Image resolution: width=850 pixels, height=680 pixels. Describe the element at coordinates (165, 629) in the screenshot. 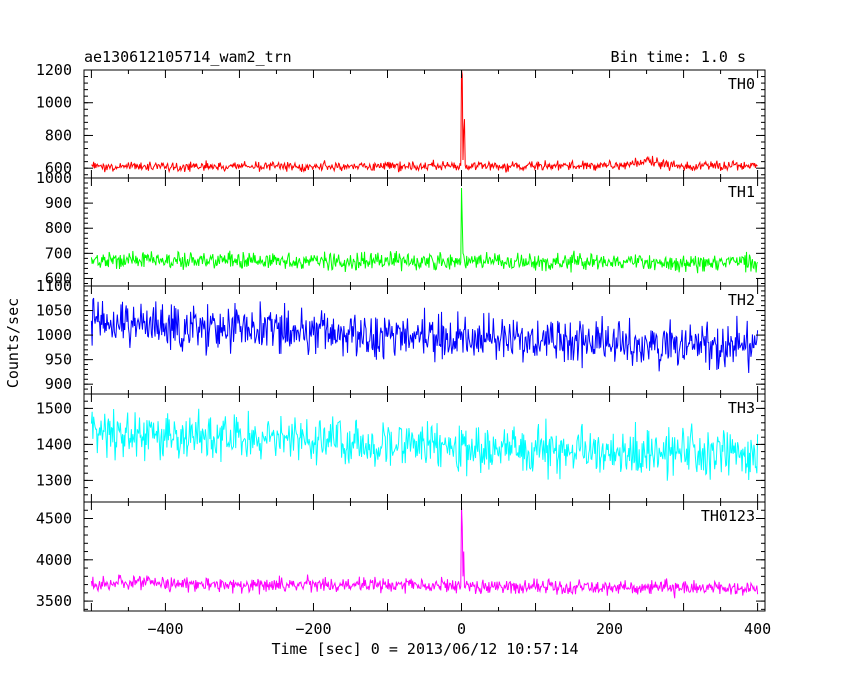

I see `x-tick-label: −400` at that location.